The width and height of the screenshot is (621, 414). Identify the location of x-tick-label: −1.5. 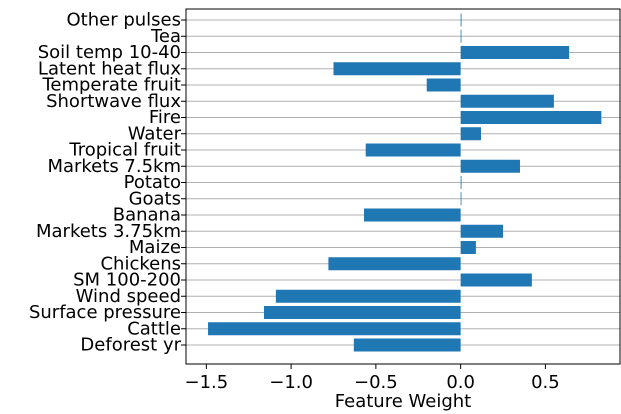
(206, 382).